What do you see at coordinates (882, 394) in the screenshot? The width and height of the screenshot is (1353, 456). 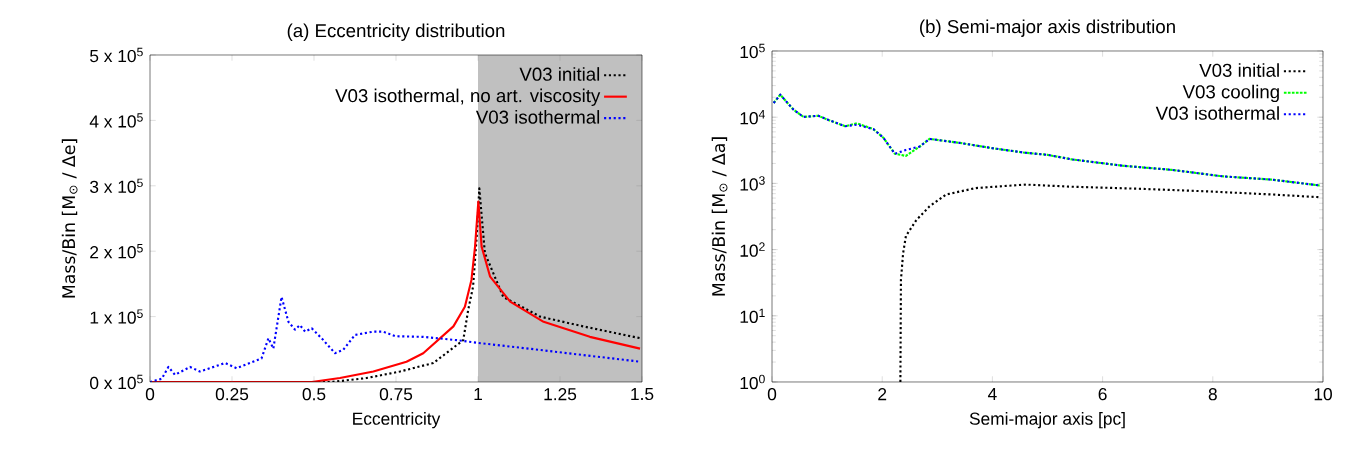 I see `x-tick-label: 2` at bounding box center [882, 394].